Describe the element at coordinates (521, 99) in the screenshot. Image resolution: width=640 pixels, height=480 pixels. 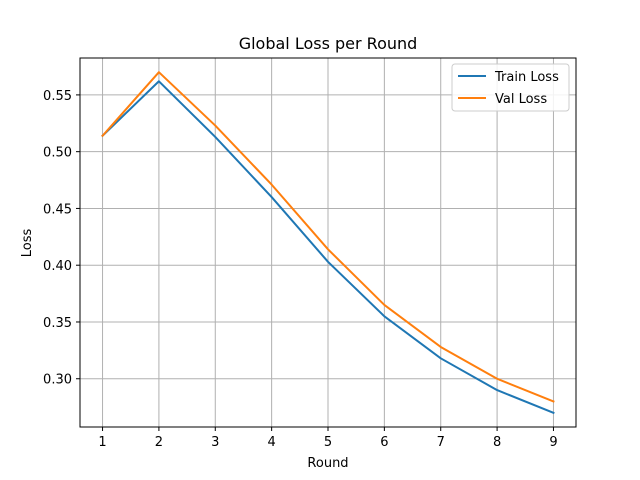
I see `legend-label-val-loss: Val Loss` at that location.